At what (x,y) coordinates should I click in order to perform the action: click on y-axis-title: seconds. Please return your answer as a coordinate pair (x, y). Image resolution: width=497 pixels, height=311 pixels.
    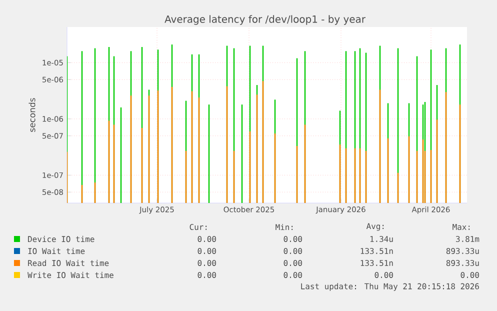
    Looking at the image, I should click on (32, 115).